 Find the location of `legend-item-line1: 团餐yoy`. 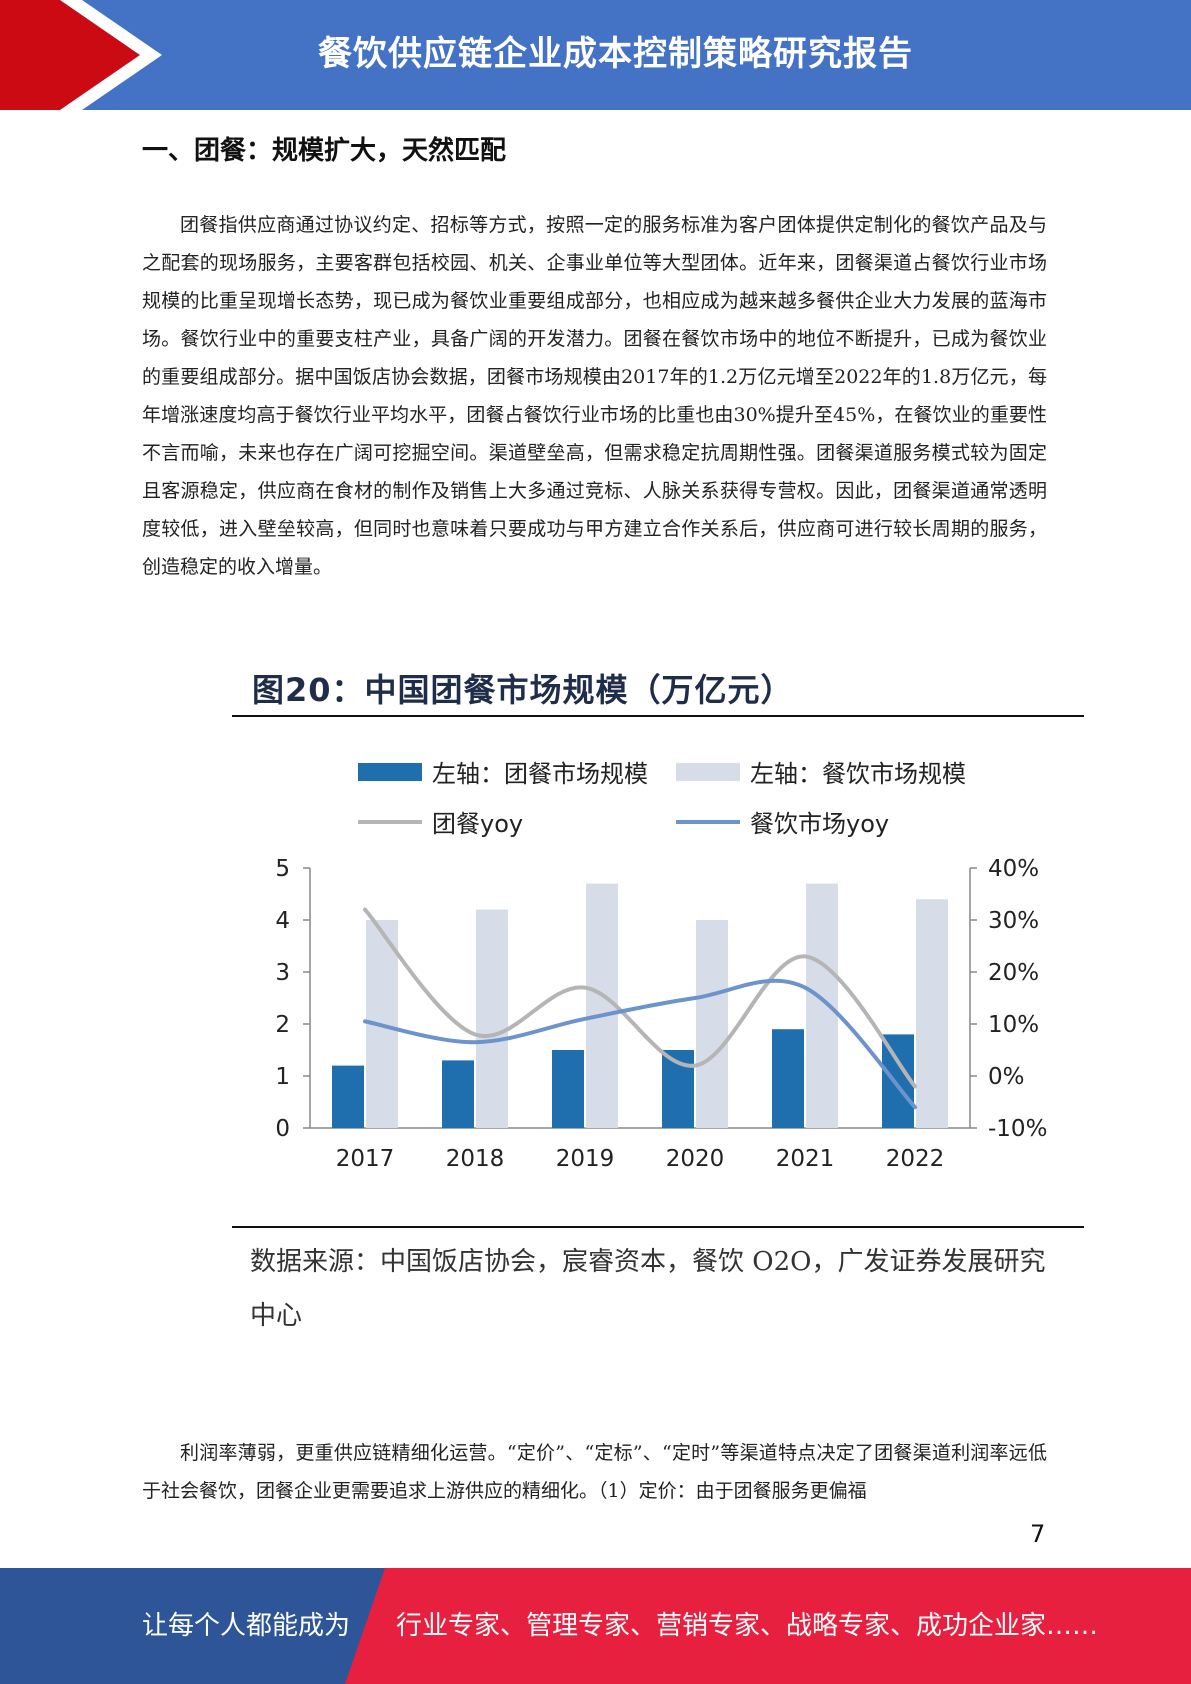

legend-item-line1: 团餐yoy is located at coordinates (440, 821).